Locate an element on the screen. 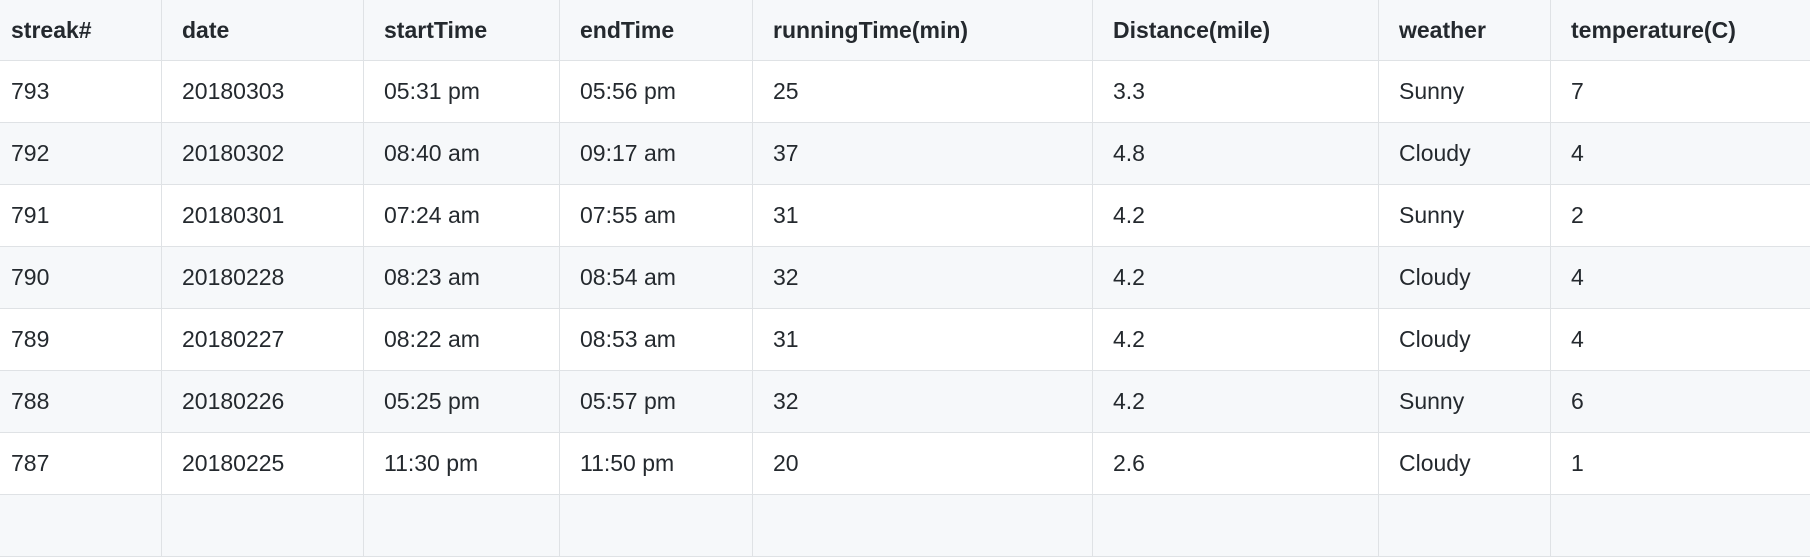  column-header-date: date is located at coordinates (263, 30).